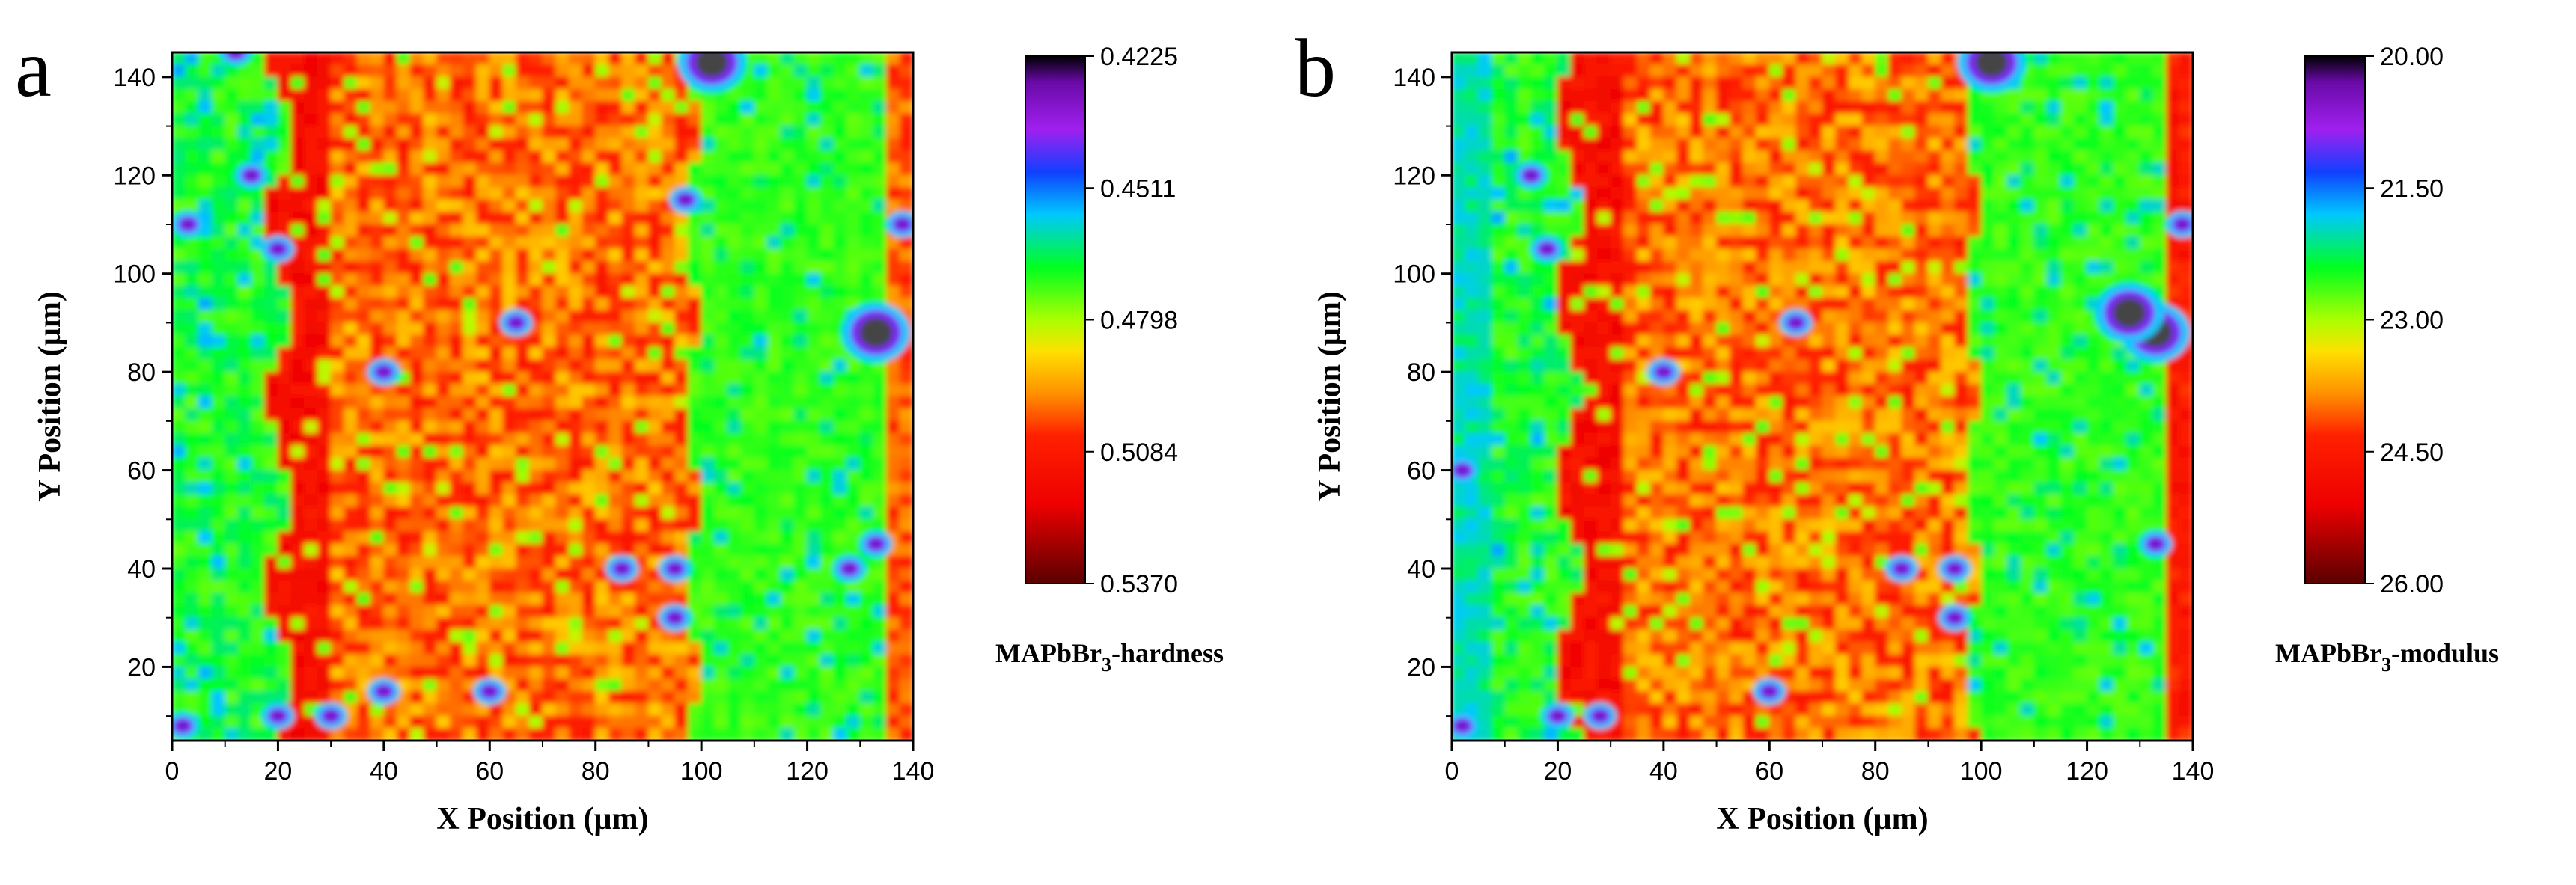  I want to click on colorbar-tick-label: 0.5370, so click(1139, 584).